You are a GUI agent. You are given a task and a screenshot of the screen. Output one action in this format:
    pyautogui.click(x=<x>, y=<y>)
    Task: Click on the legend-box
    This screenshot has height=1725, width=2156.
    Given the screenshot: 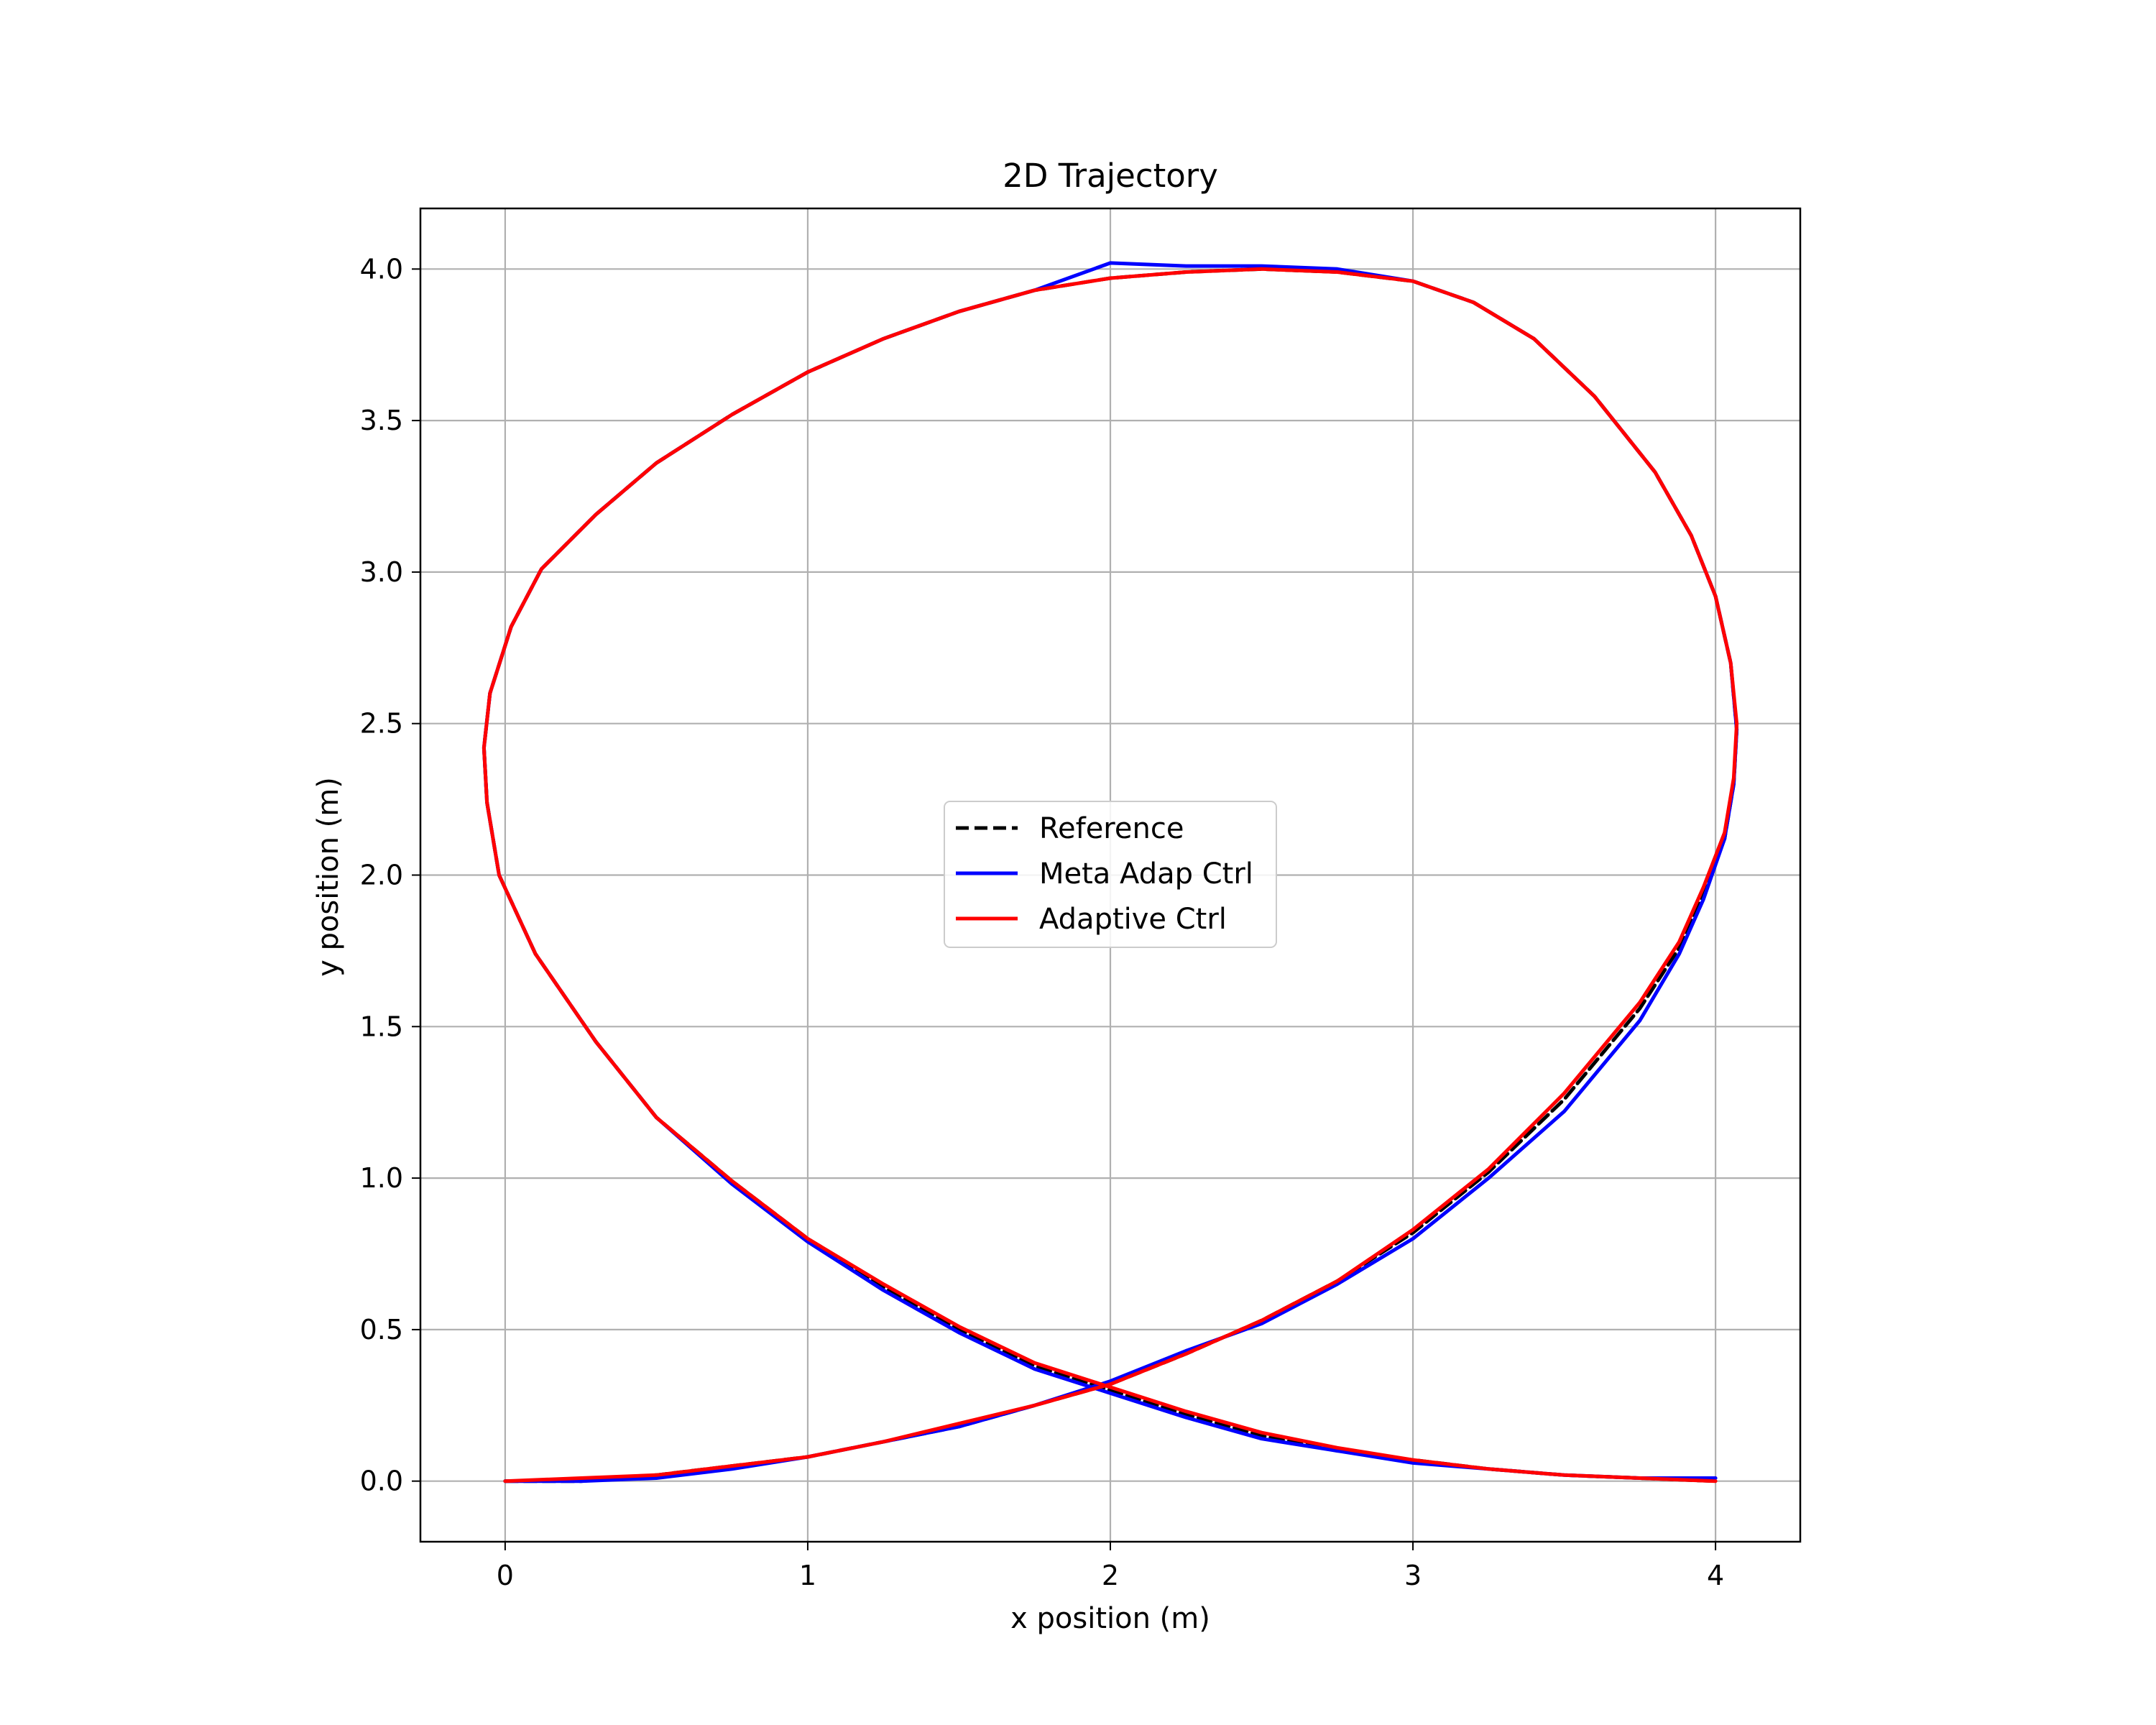 What is the action you would take?
    pyautogui.click(x=1110, y=874)
    